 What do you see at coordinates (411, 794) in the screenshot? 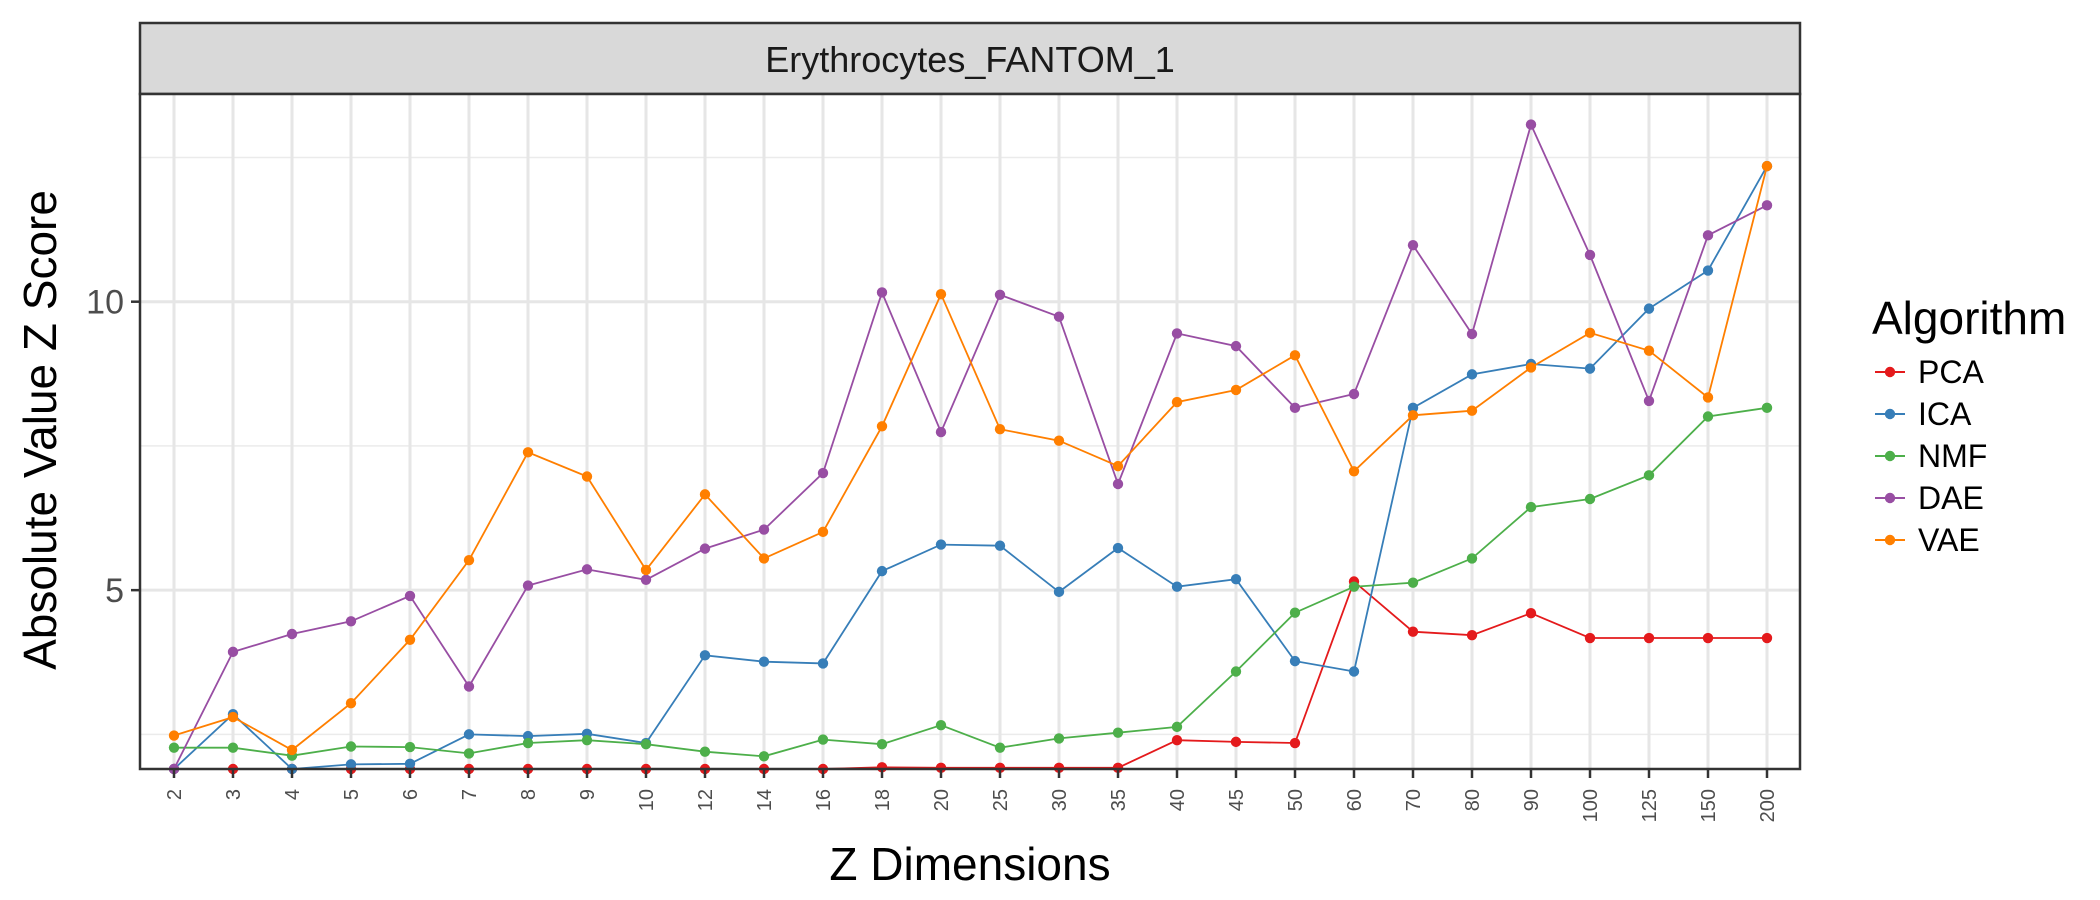
I see `x-tick-label: 6` at bounding box center [411, 794].